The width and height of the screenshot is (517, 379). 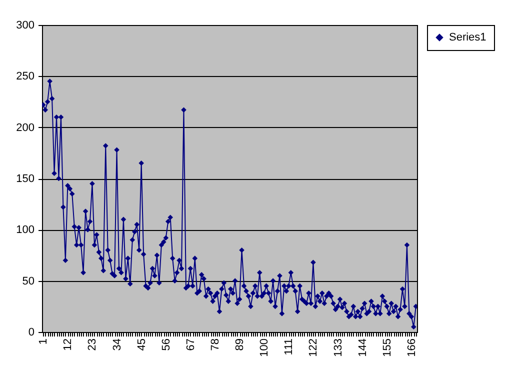 What do you see at coordinates (289, 347) in the screenshot?
I see `x-tick-label: 111` at bounding box center [289, 347].